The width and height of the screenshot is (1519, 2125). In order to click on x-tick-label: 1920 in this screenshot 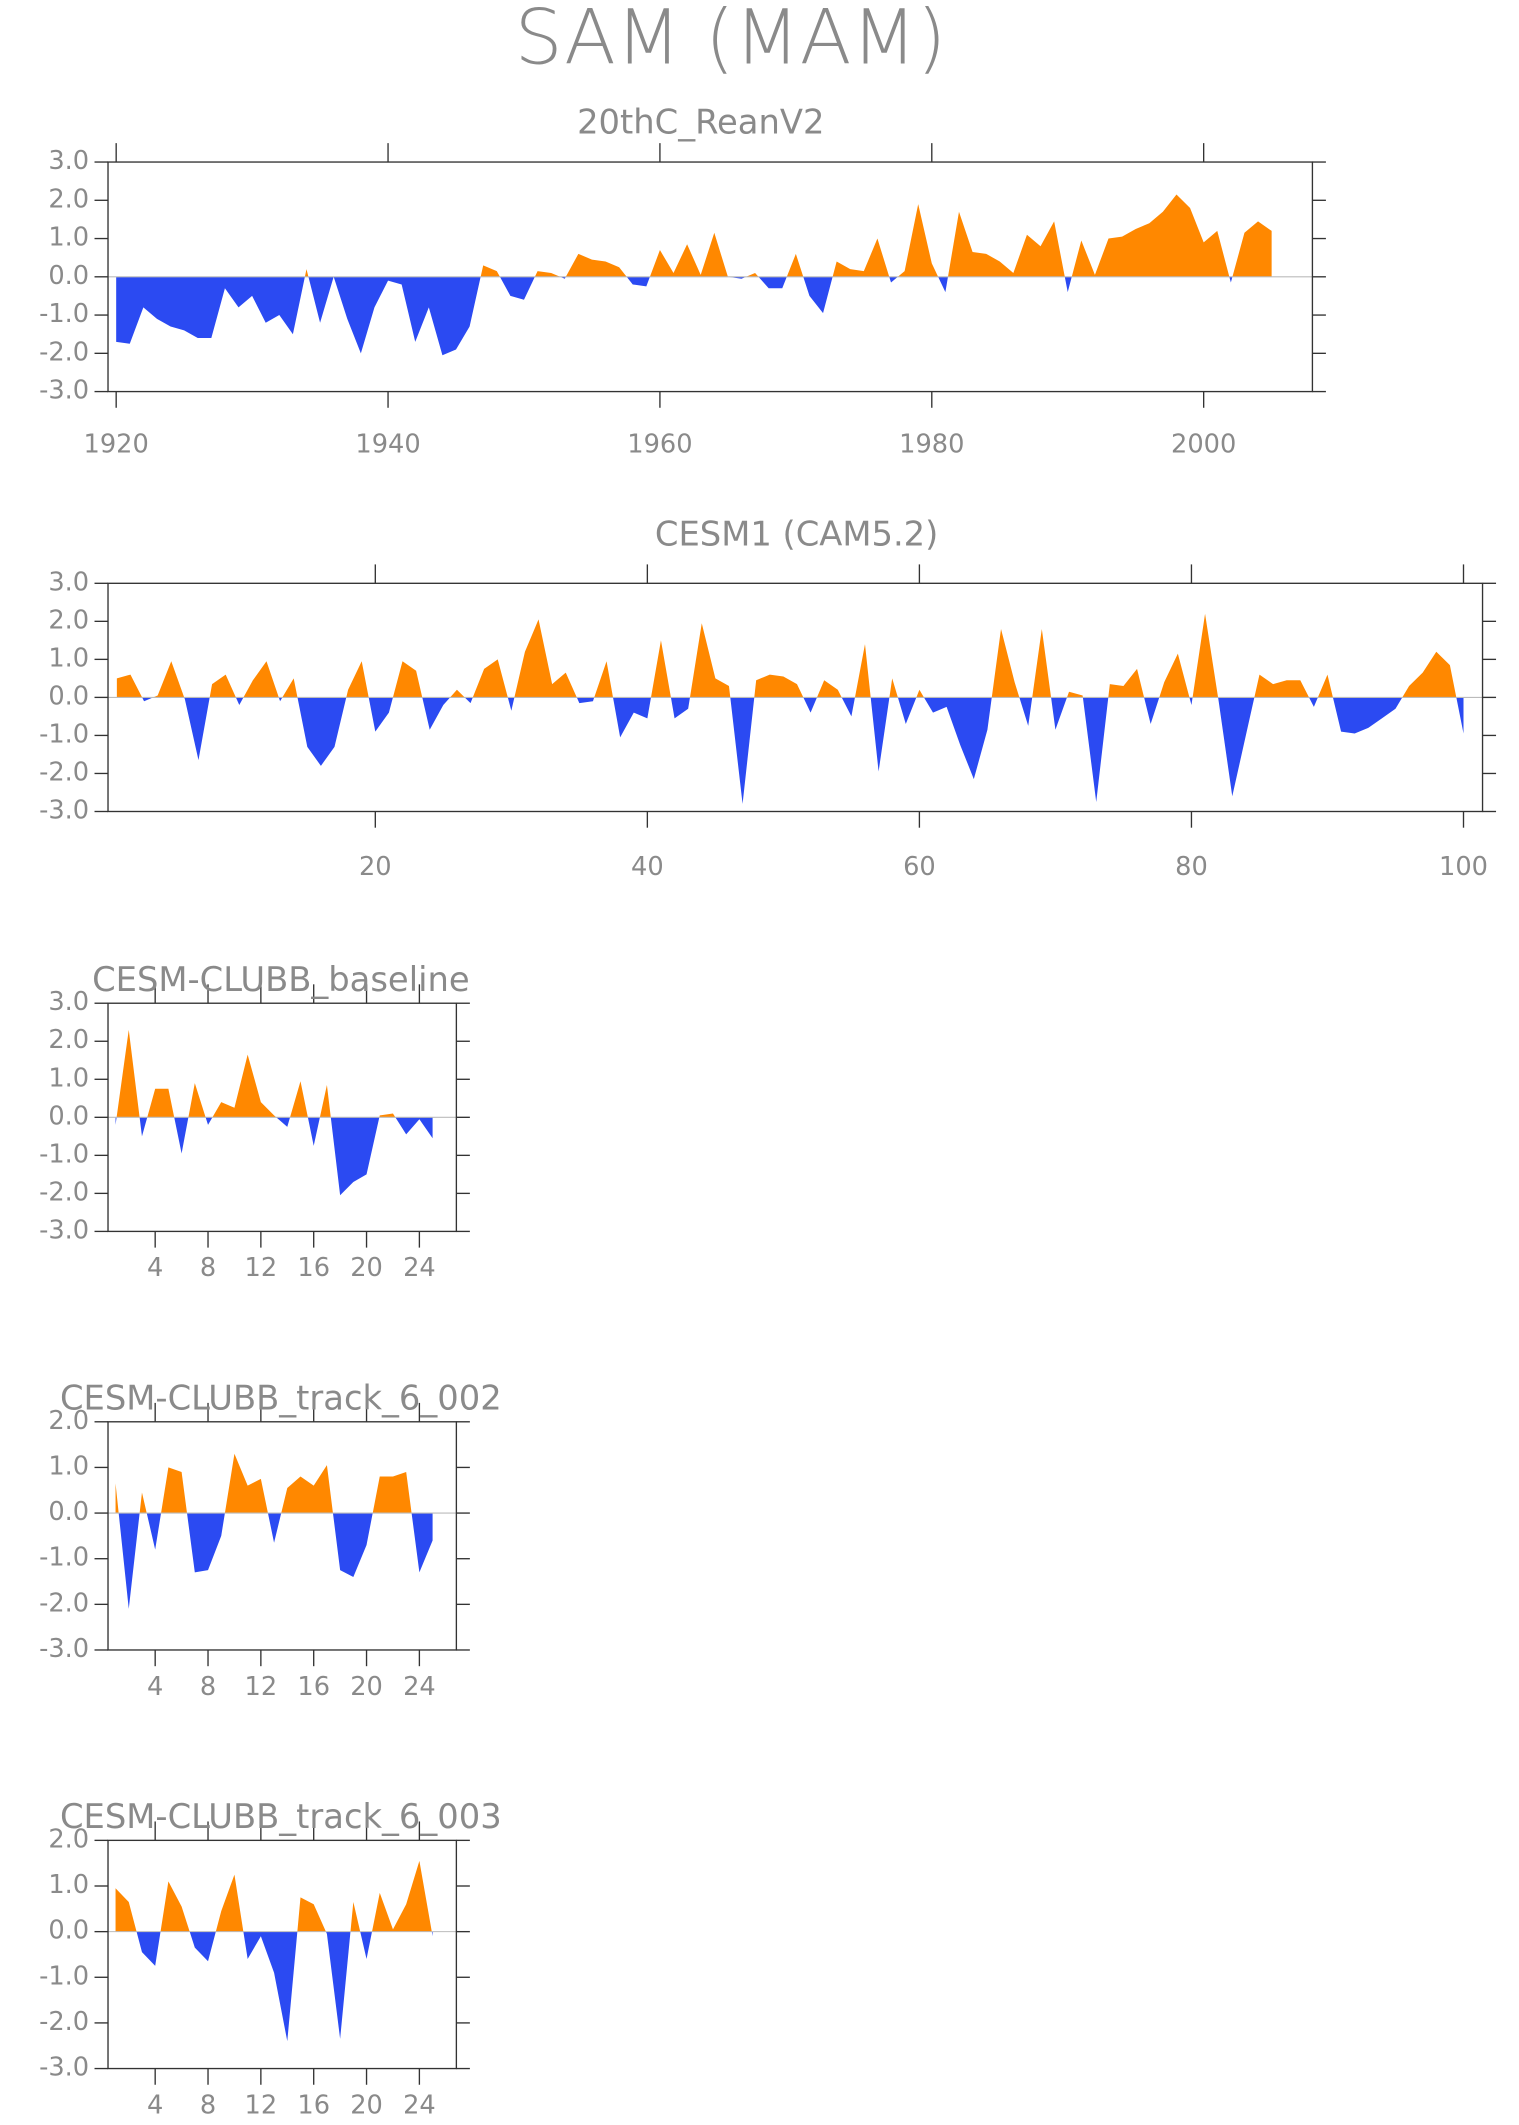, I will do `click(116, 445)`.